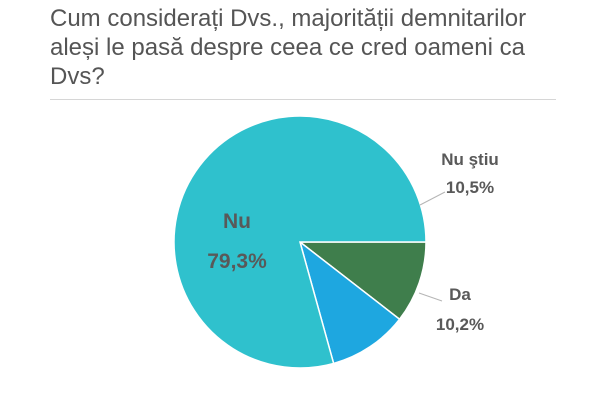 This screenshot has height=400, width=600. I want to click on slice-label-nu: Nu, so click(237, 221).